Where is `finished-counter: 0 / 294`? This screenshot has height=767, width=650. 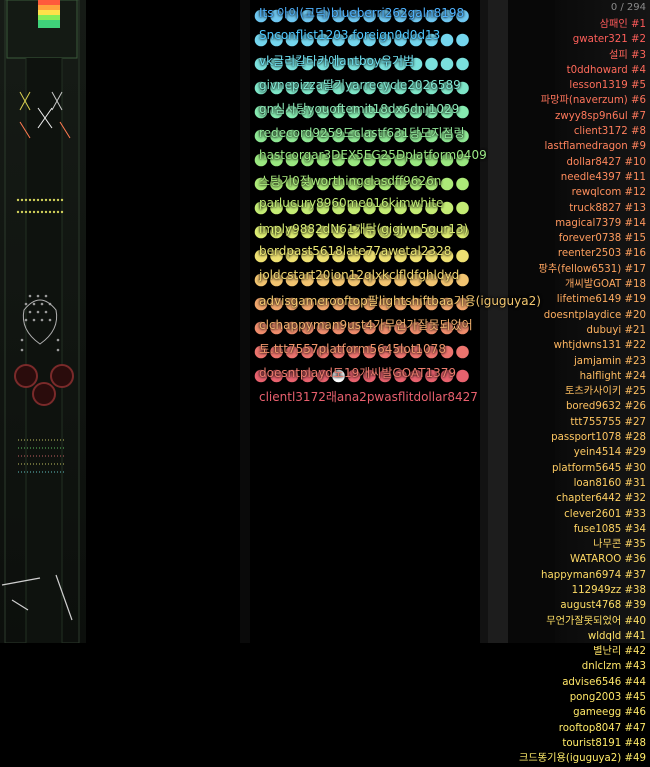
finished-counter: 0 / 294 is located at coordinates (628, 7).